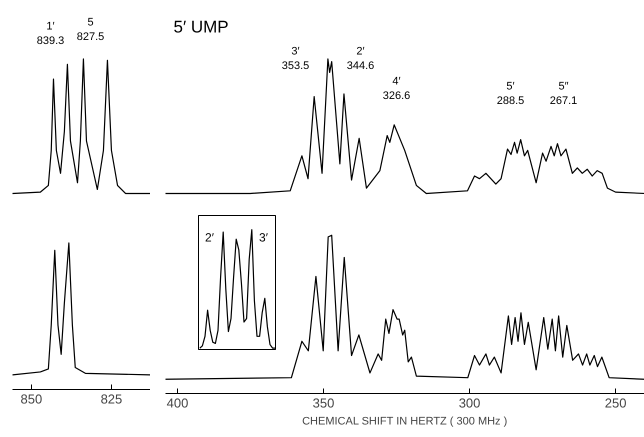 This screenshot has width=644, height=437. I want to click on annotation: 3′, so click(264, 237).